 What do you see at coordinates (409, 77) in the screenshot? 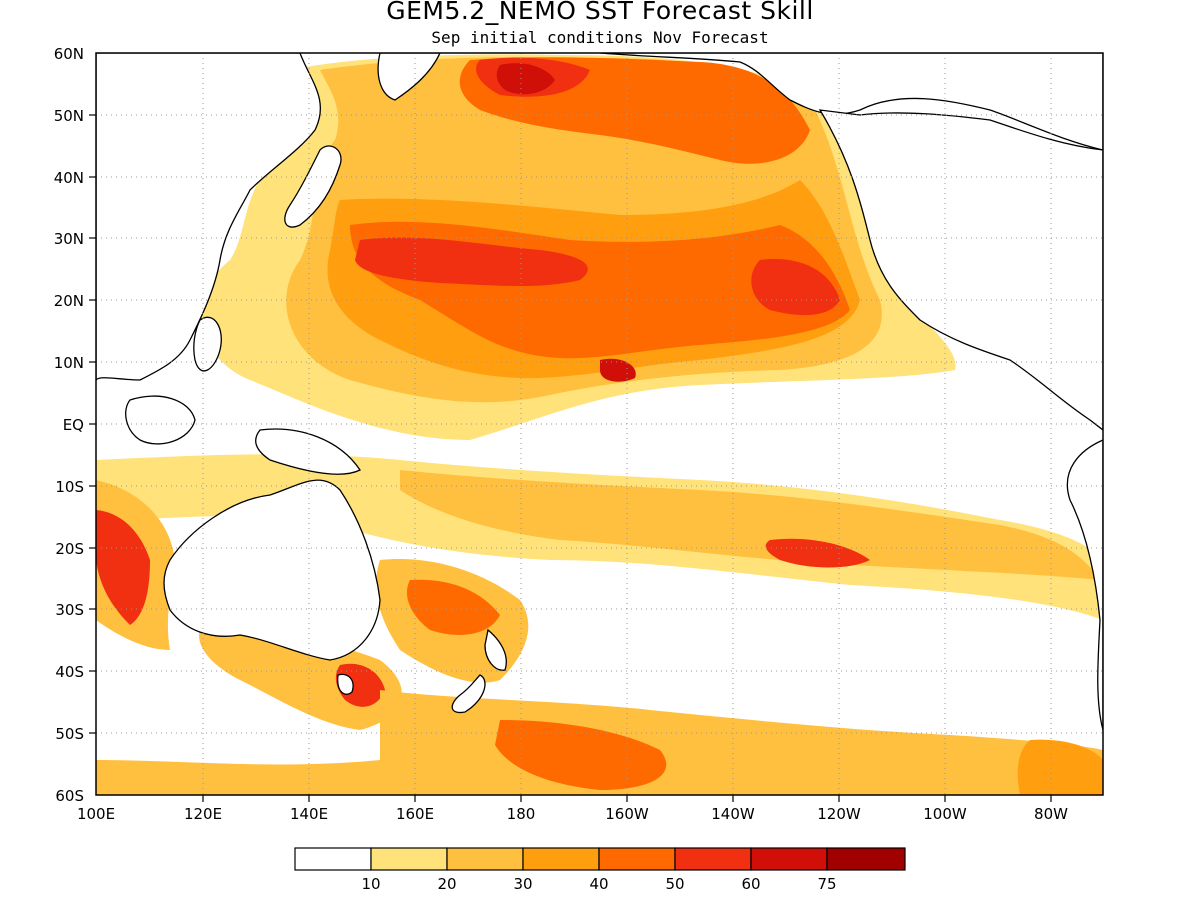
I see `coastline-kamchatka` at bounding box center [409, 77].